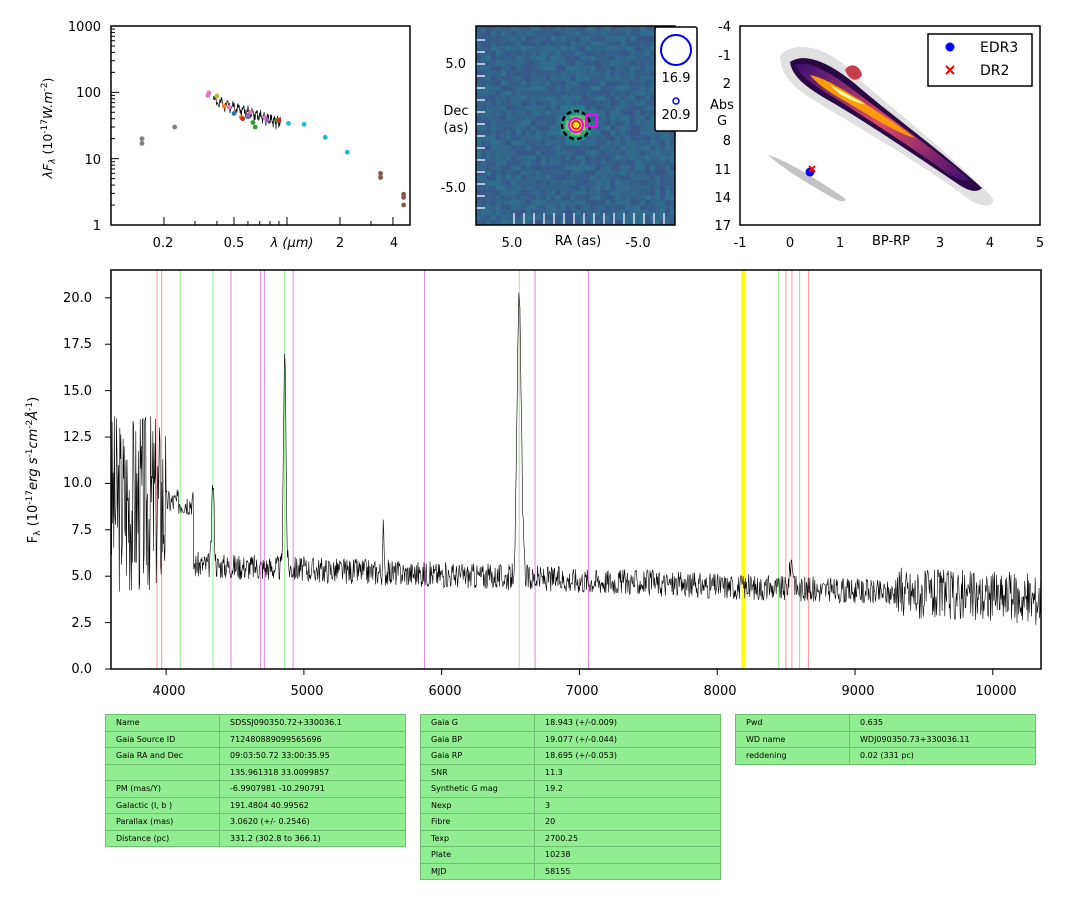  What do you see at coordinates (591, 120) in the screenshot?
I see `source-square-magenta` at bounding box center [591, 120].